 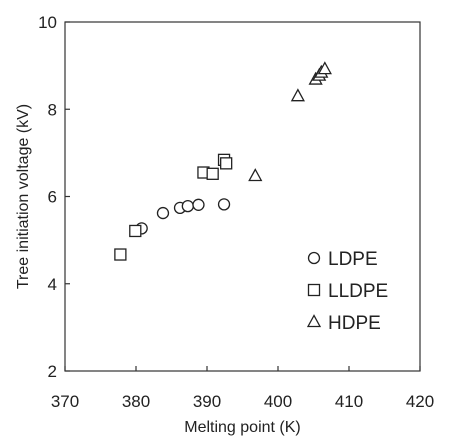 I want to click on legend-label-hdpe: HDPE, so click(x=354, y=323).